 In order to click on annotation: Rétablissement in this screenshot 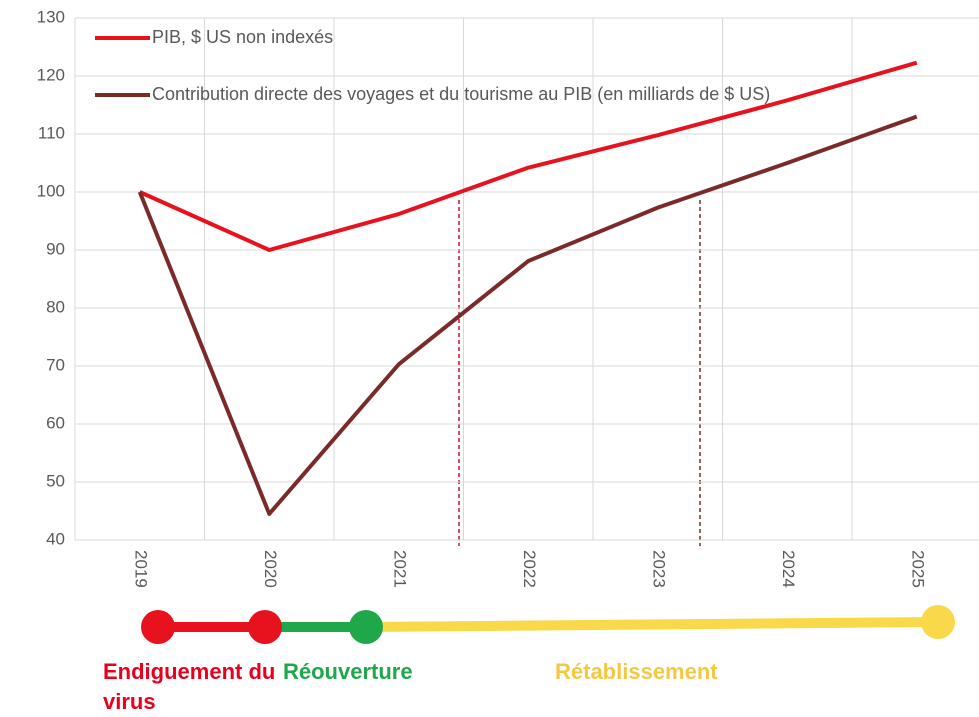, I will do `click(636, 671)`.